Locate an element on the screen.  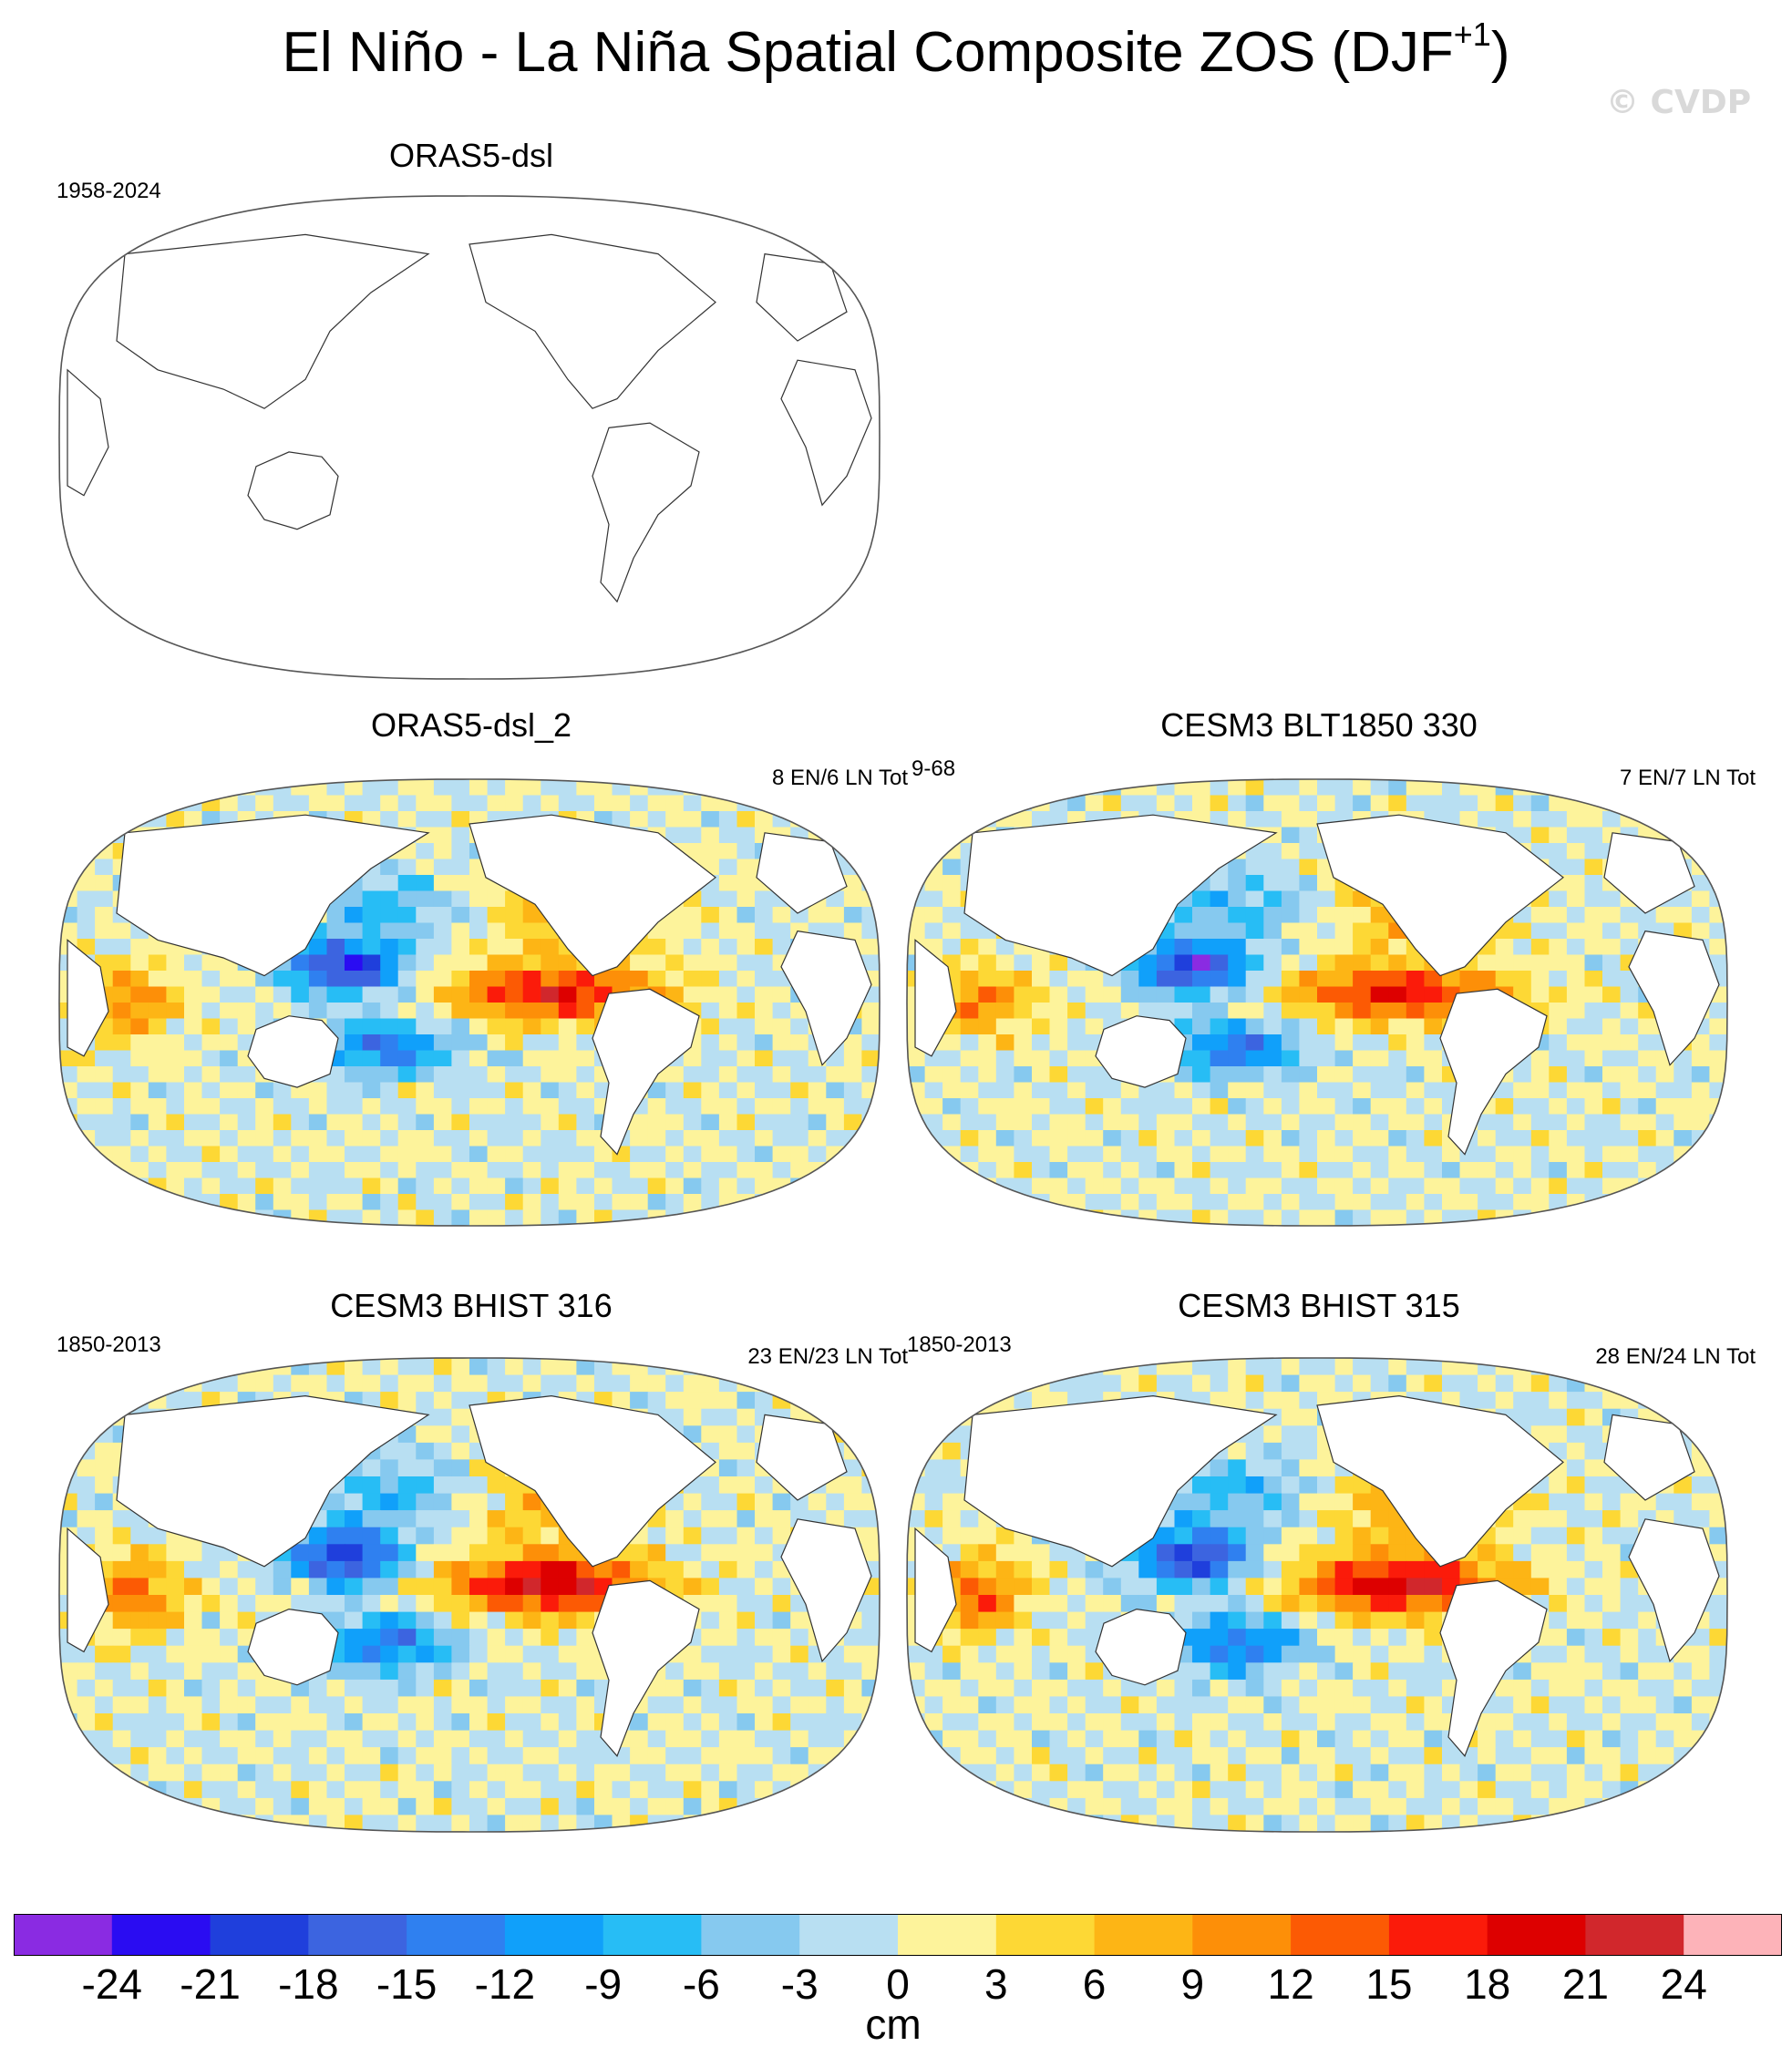
landmass-samerica is located at coordinates (646, 1668).